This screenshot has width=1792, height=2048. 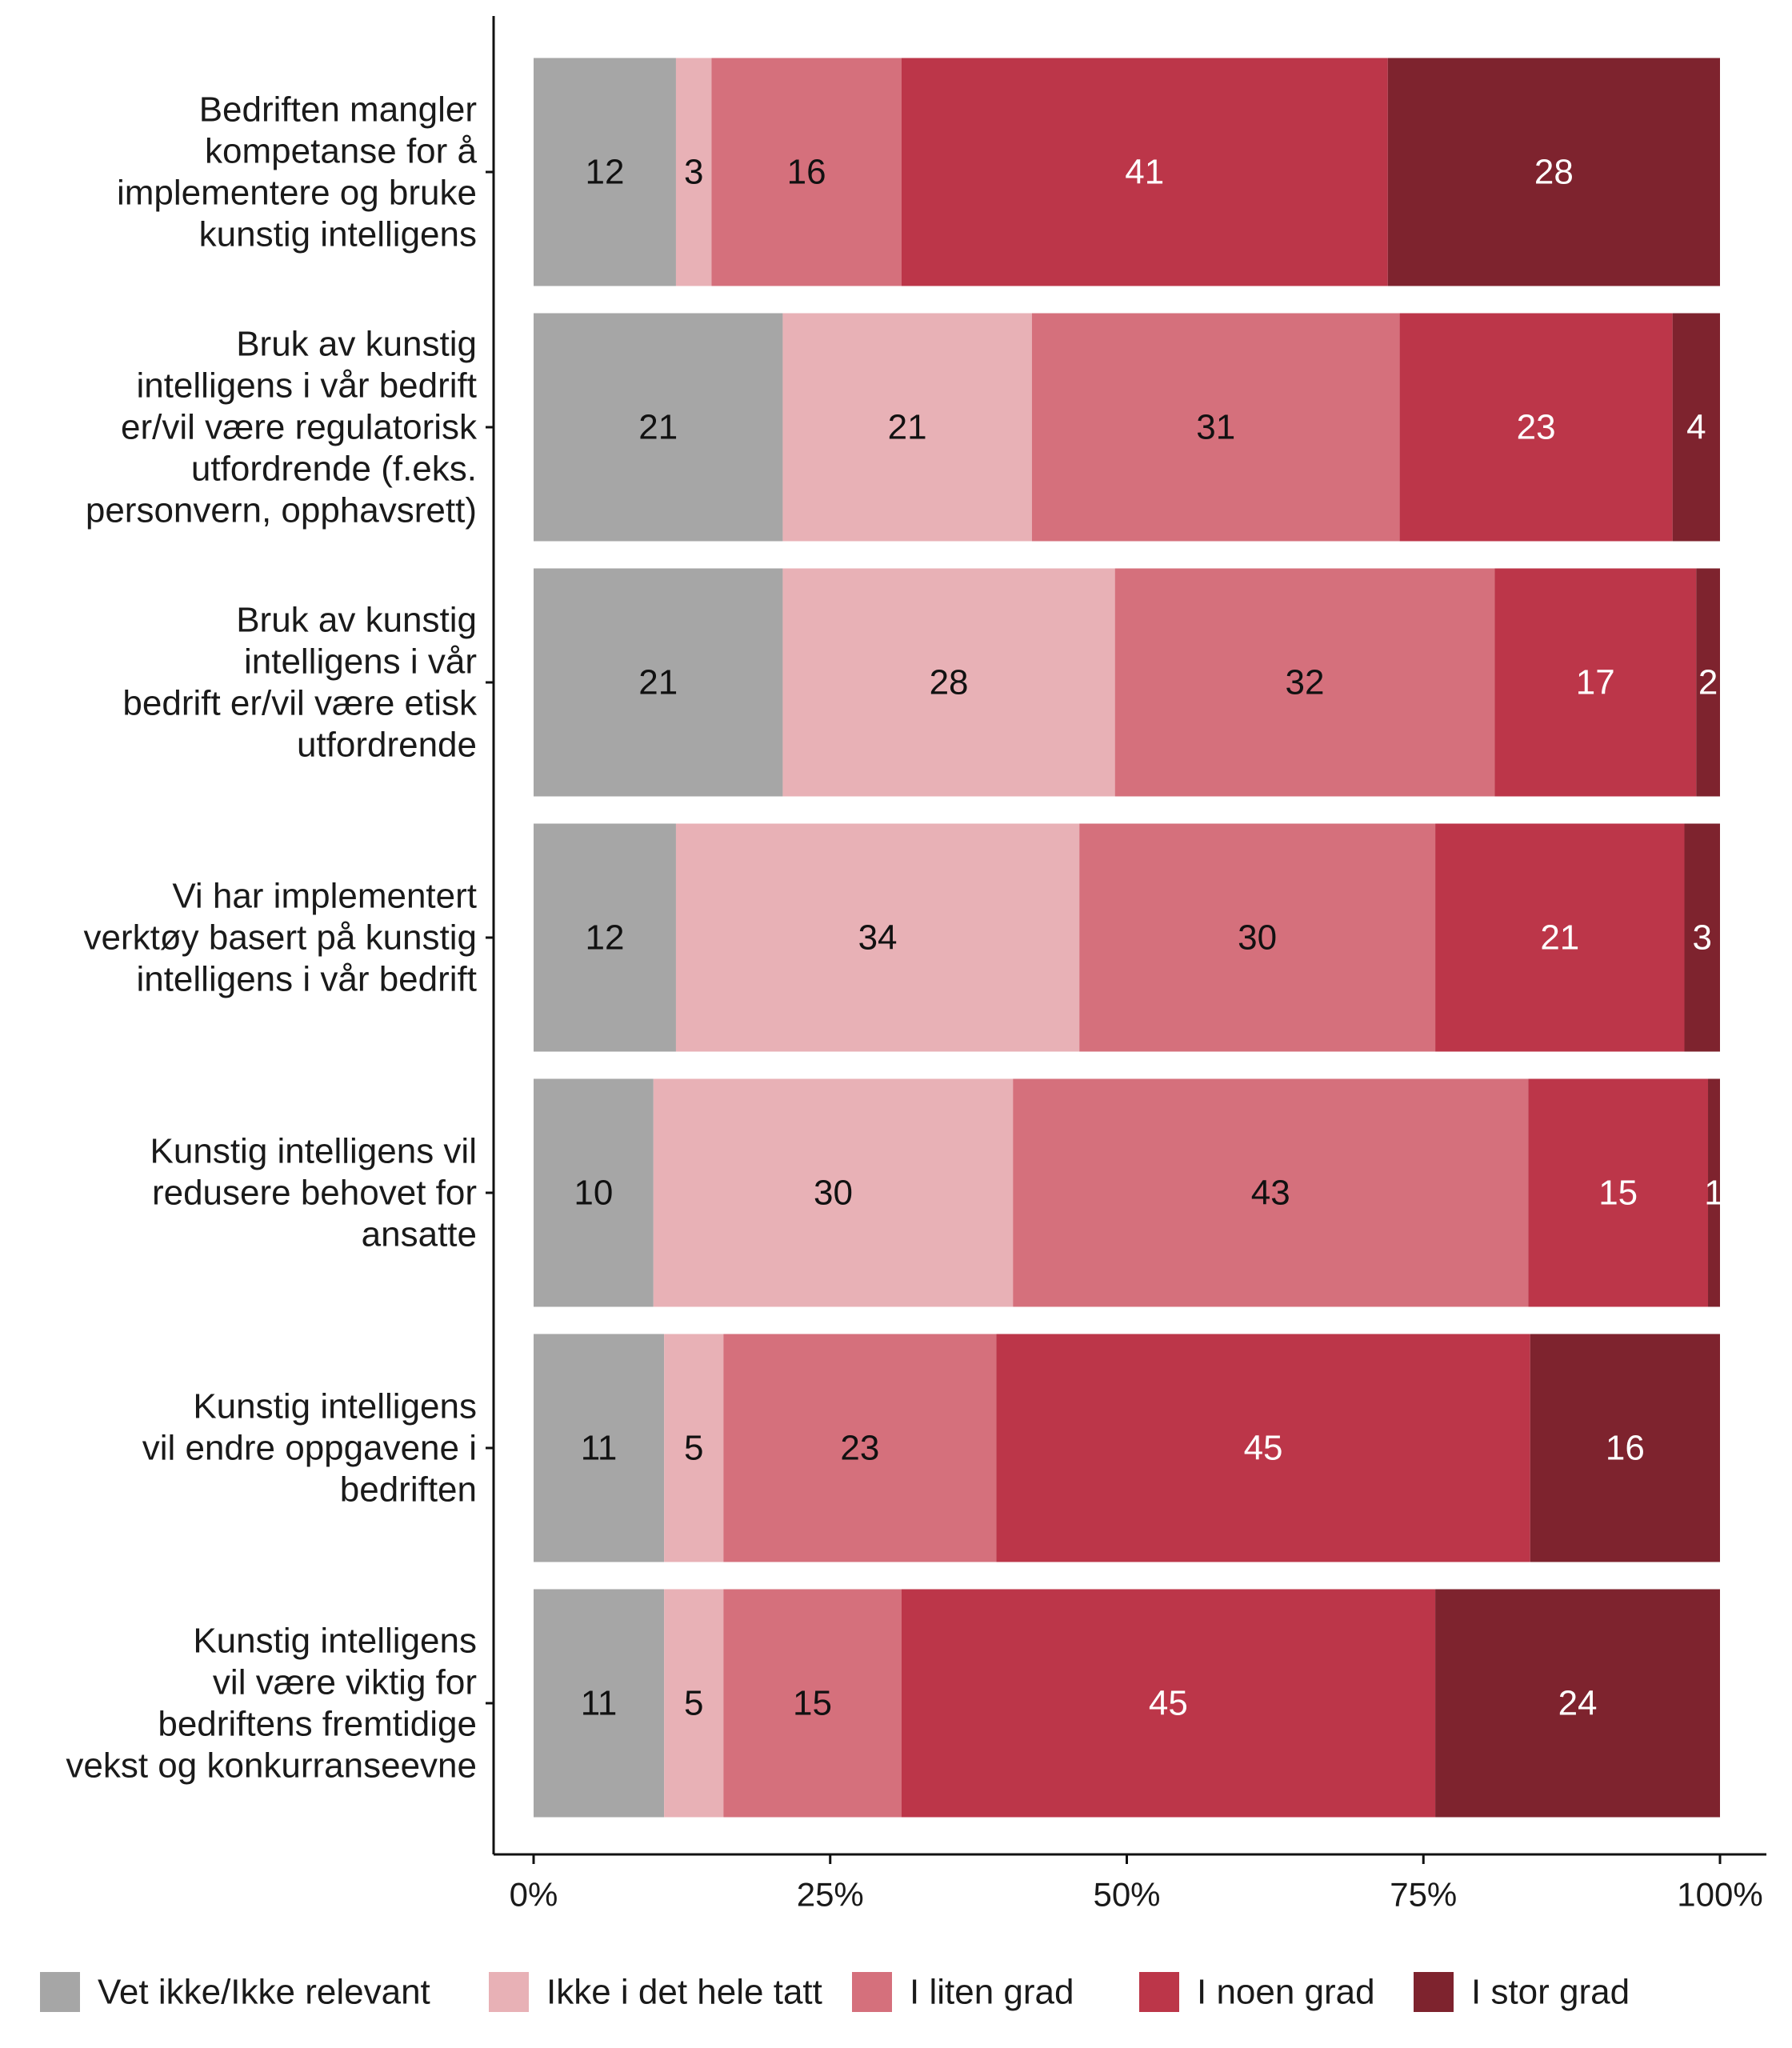 What do you see at coordinates (1550, 1992) in the screenshot?
I see `legend-label: I stor grad` at bounding box center [1550, 1992].